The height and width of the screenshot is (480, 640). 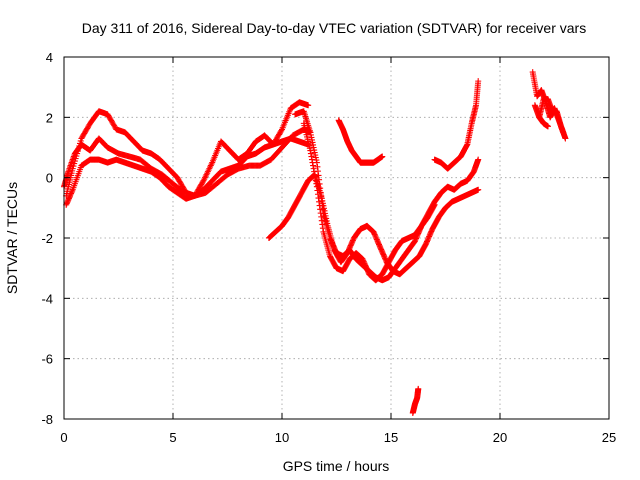 What do you see at coordinates (12, 238) in the screenshot?
I see `y-axis-label: SDTVAR / TECUs` at bounding box center [12, 238].